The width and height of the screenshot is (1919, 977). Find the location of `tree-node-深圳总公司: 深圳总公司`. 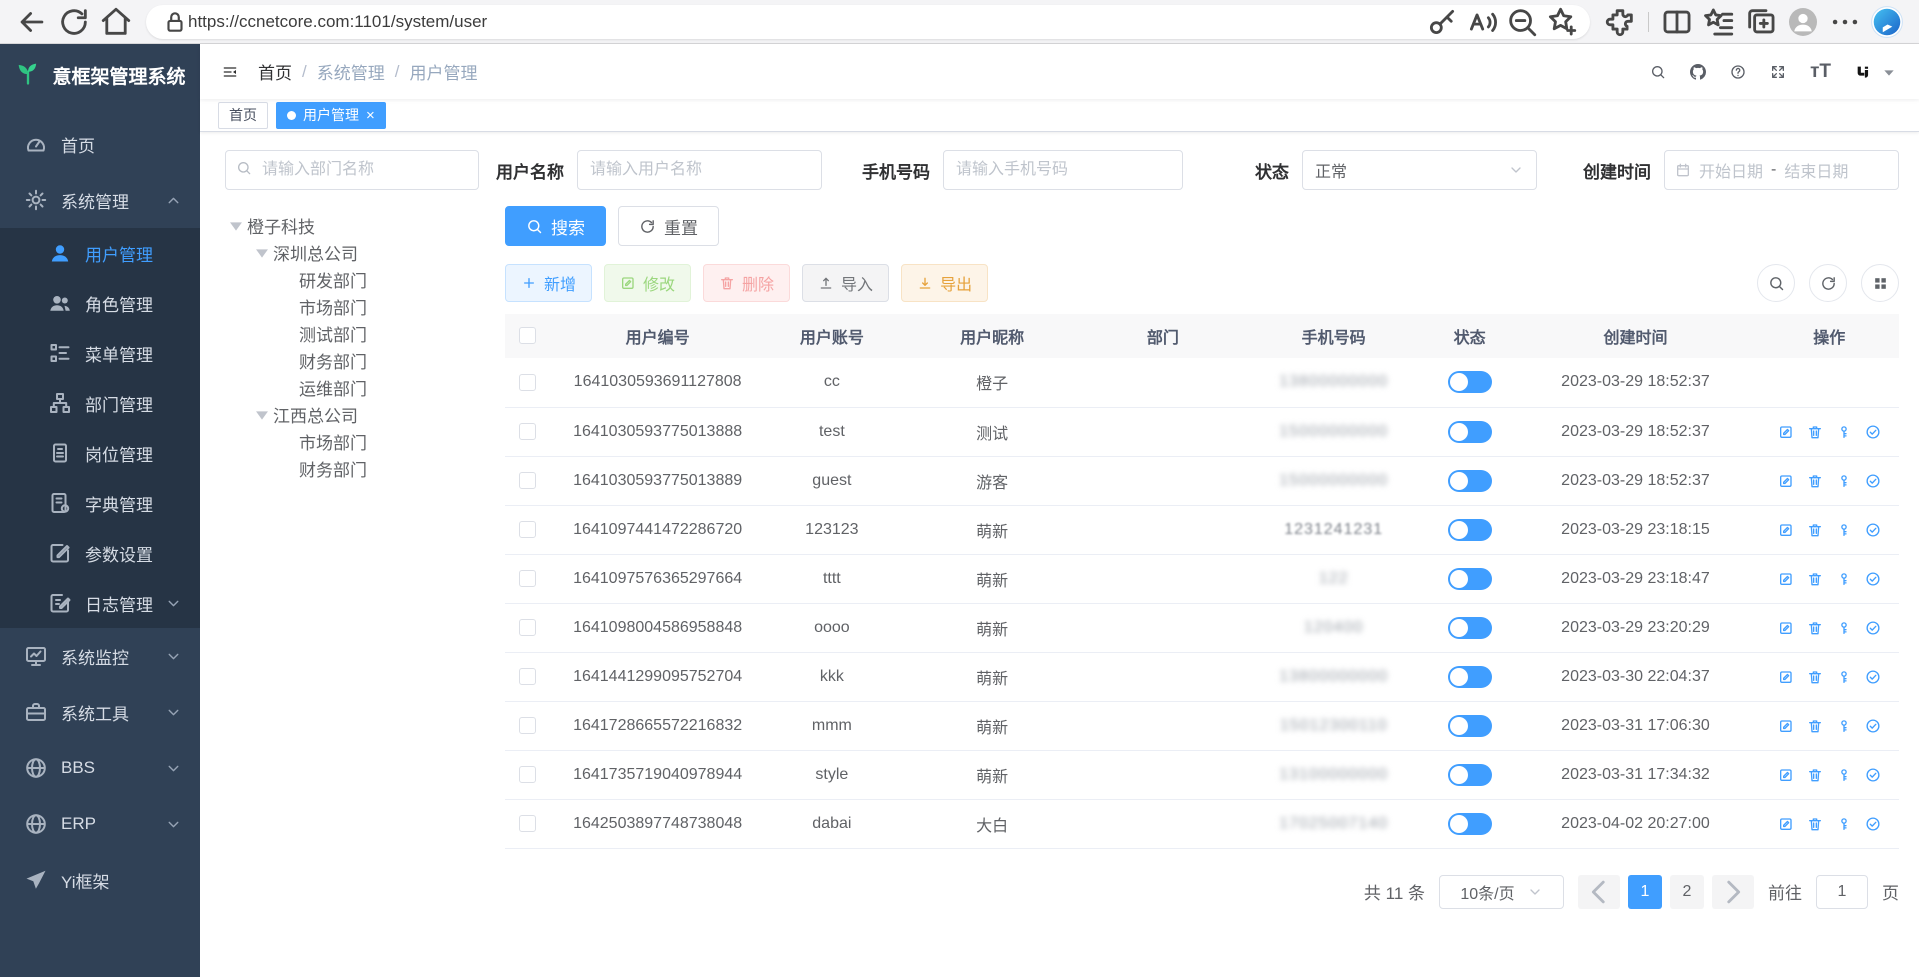

tree-node-深圳总公司: 深圳总公司 is located at coordinates (365, 252).